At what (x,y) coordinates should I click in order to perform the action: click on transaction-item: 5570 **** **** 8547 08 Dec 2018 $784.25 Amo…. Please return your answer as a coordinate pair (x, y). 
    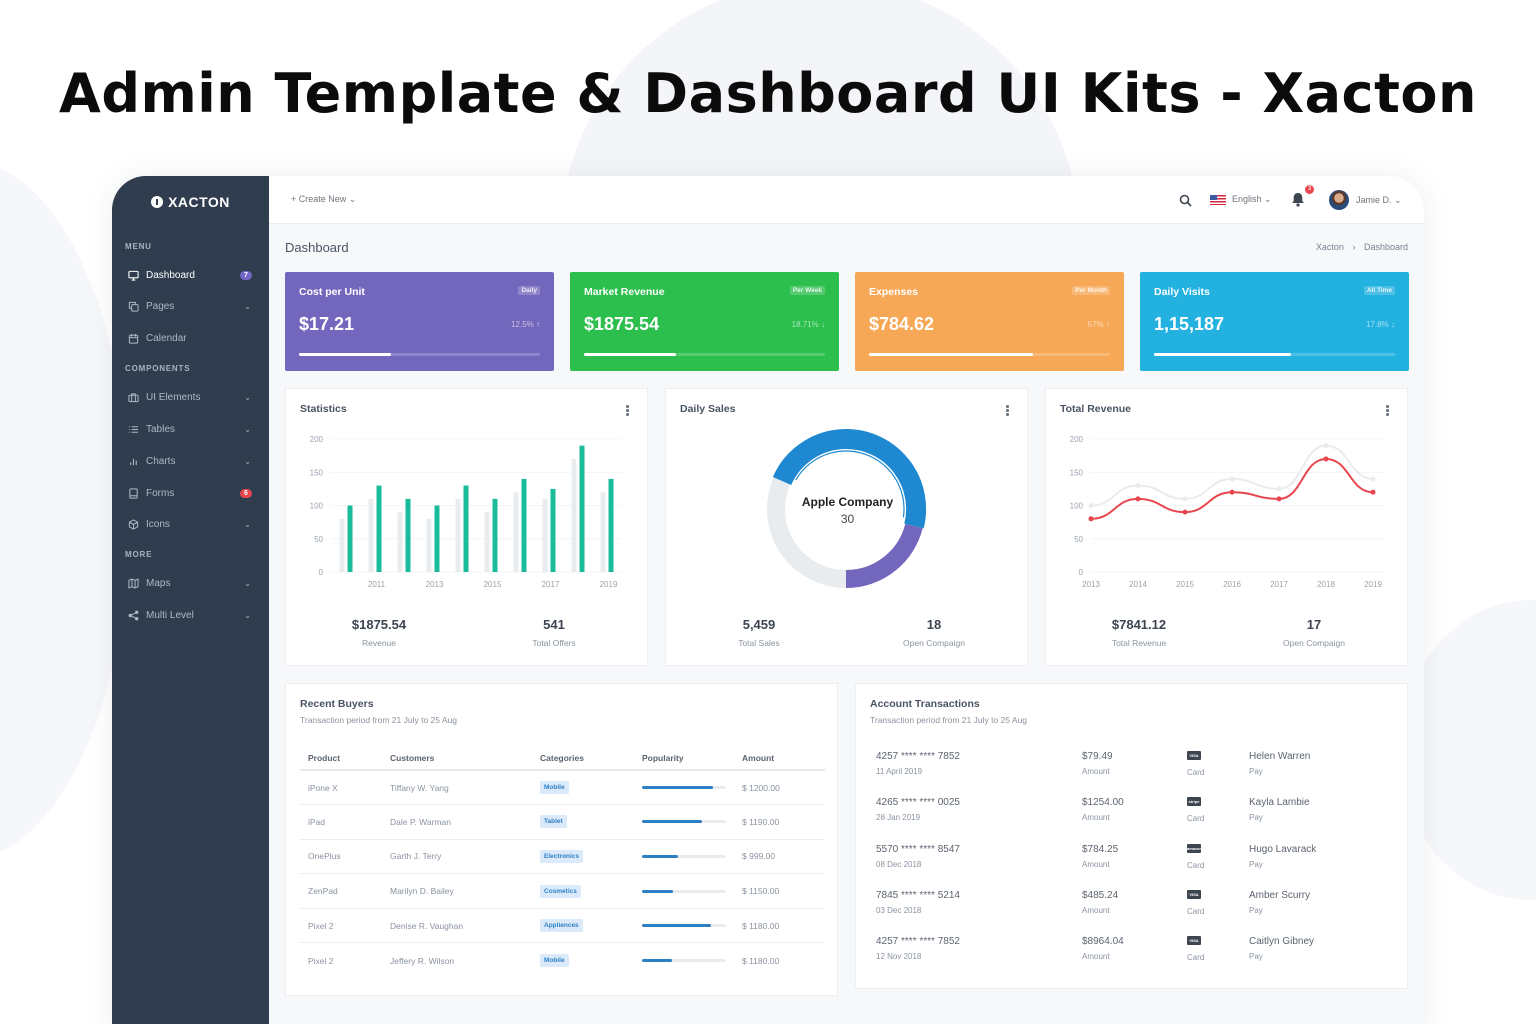
    Looking at the image, I should click on (1136, 866).